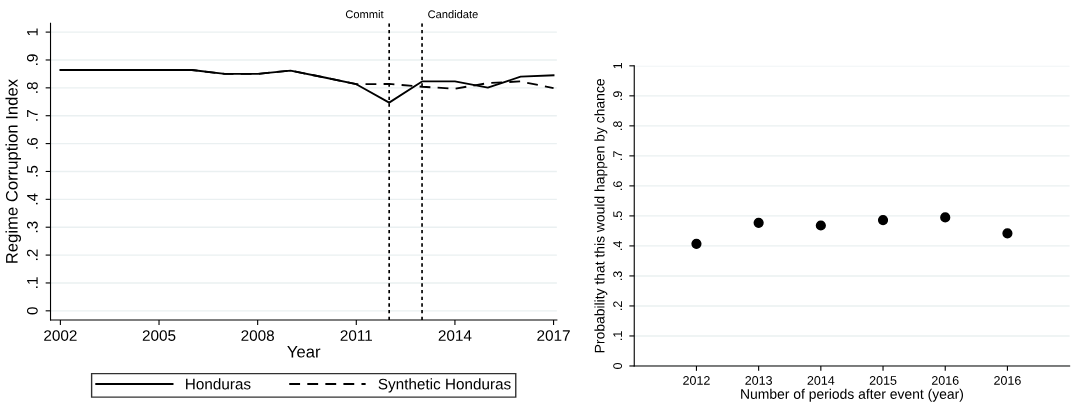  What do you see at coordinates (218, 384) in the screenshot?
I see `legend-label: Honduras` at bounding box center [218, 384].